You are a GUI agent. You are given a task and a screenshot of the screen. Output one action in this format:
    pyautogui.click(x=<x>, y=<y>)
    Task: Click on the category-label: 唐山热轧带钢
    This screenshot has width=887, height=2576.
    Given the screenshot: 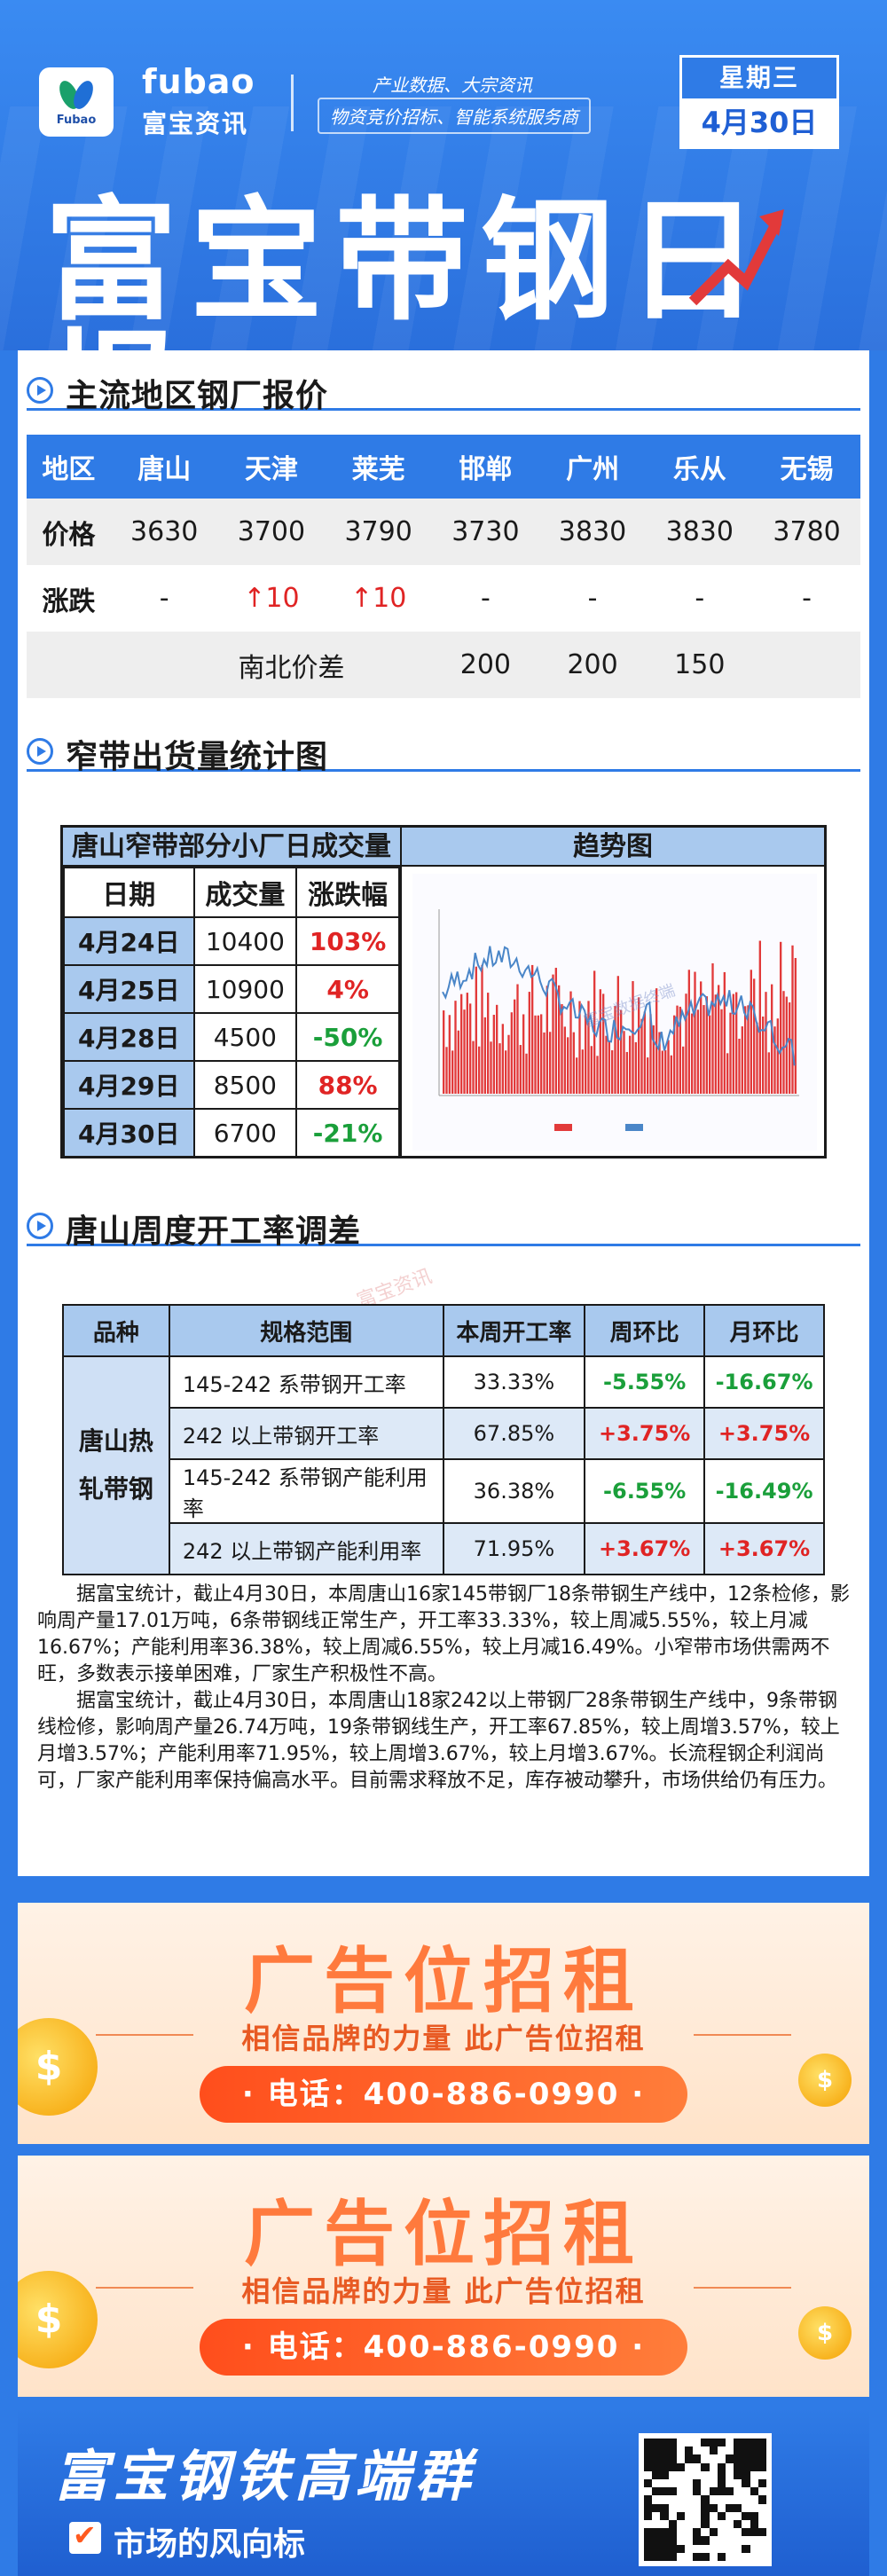 What is the action you would take?
    pyautogui.click(x=115, y=1465)
    